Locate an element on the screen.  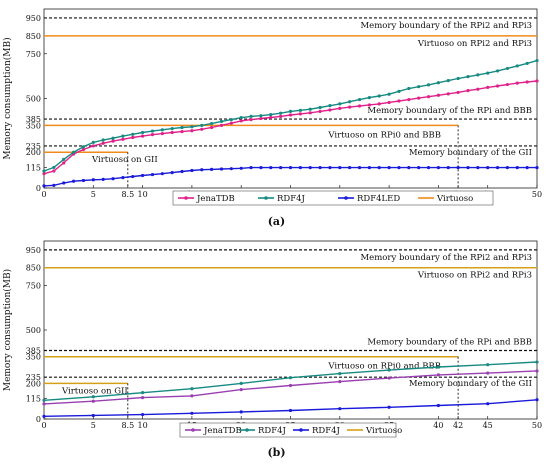
y-axis-label: Memory consumption(MB) is located at coordinates (7, 330).